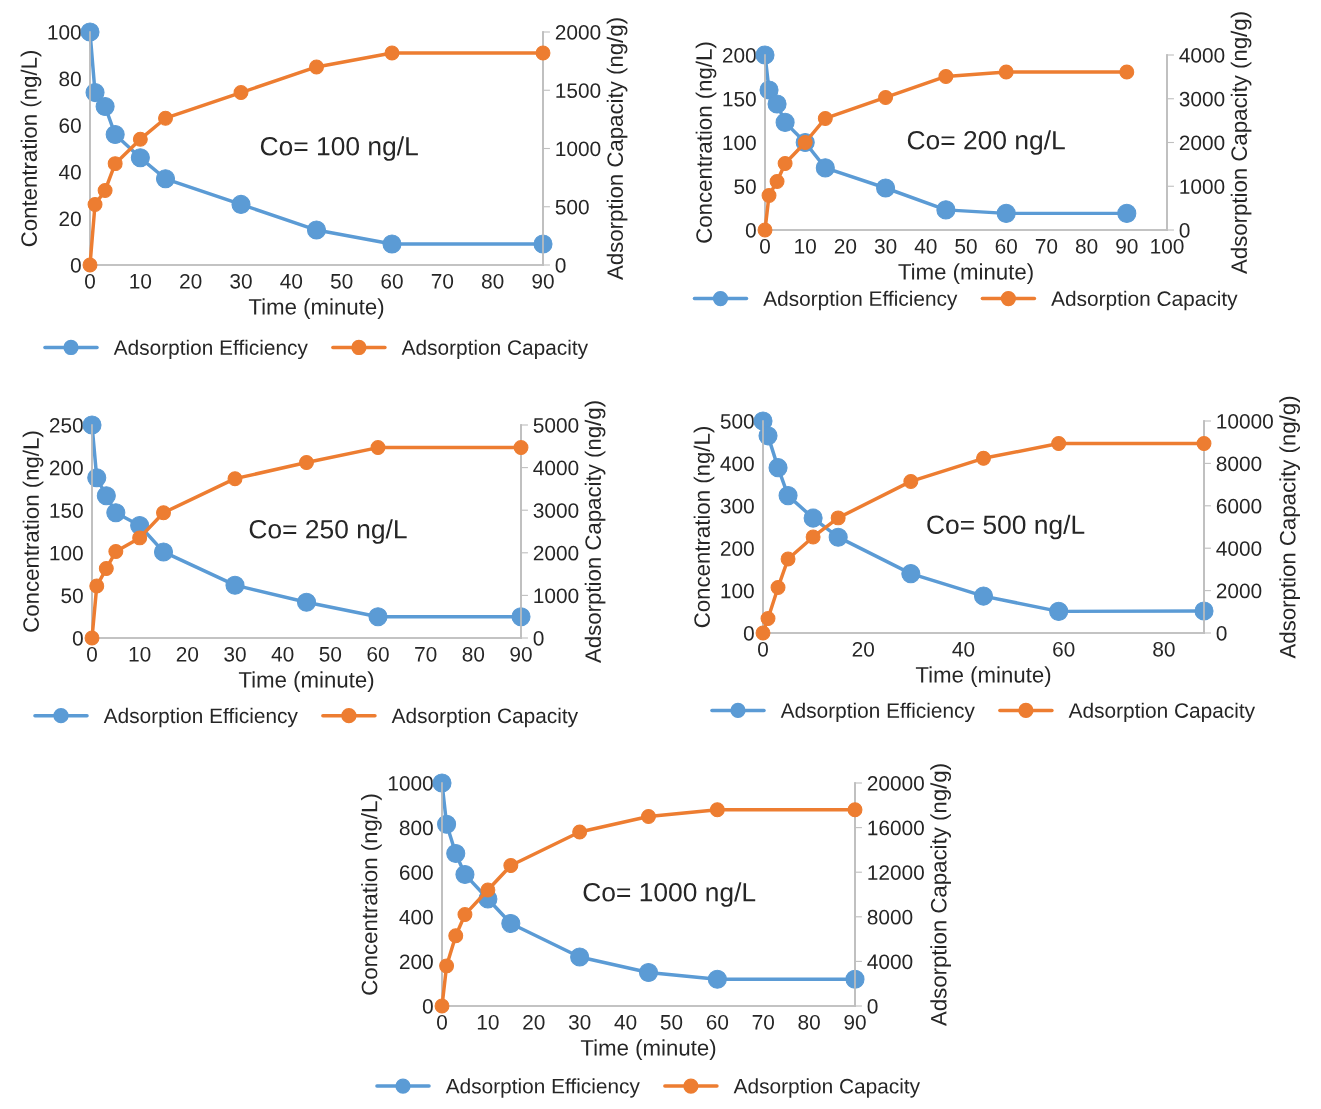  What do you see at coordinates (70, 219) in the screenshot?
I see `y-tick-label: 20` at bounding box center [70, 219].